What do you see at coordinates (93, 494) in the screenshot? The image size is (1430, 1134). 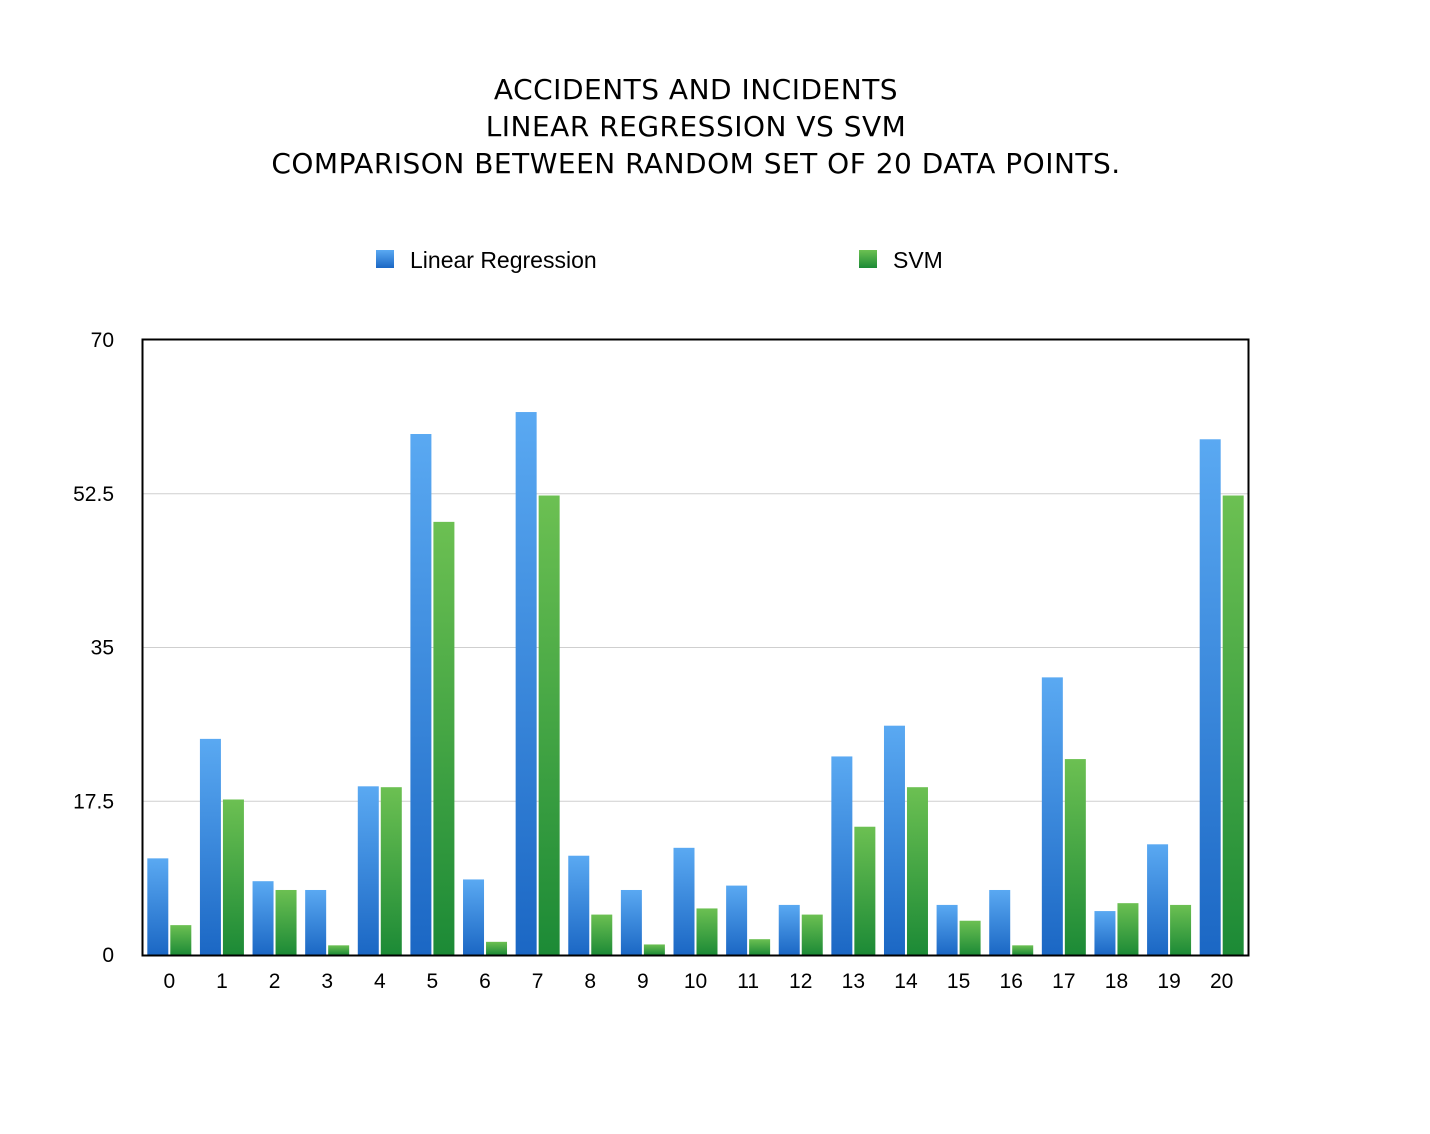 I see `y-tick-label: 52.5` at bounding box center [93, 494].